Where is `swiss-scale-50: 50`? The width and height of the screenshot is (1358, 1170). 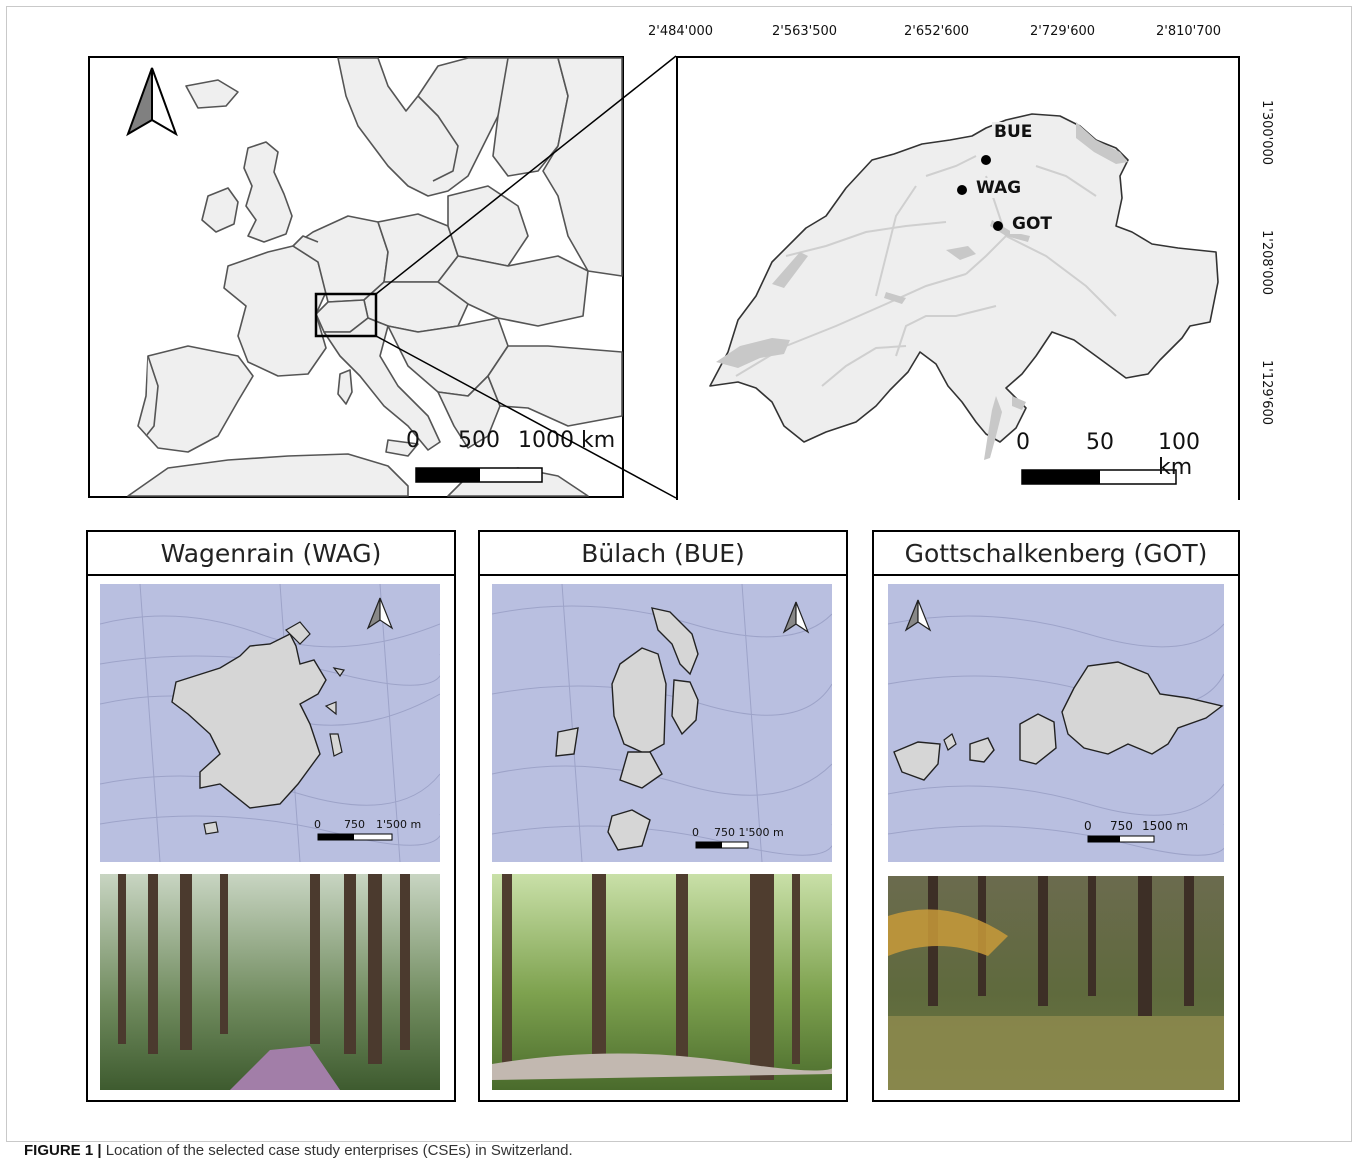
swiss-scale-50: 50 is located at coordinates (1100, 442).